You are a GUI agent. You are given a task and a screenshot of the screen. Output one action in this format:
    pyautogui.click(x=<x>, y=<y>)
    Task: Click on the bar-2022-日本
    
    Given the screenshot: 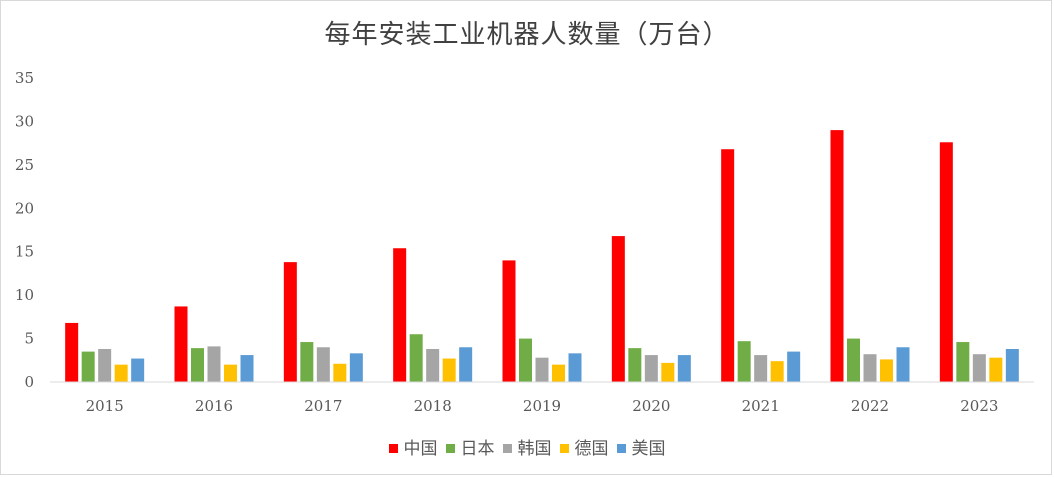 What is the action you would take?
    pyautogui.click(x=853, y=360)
    